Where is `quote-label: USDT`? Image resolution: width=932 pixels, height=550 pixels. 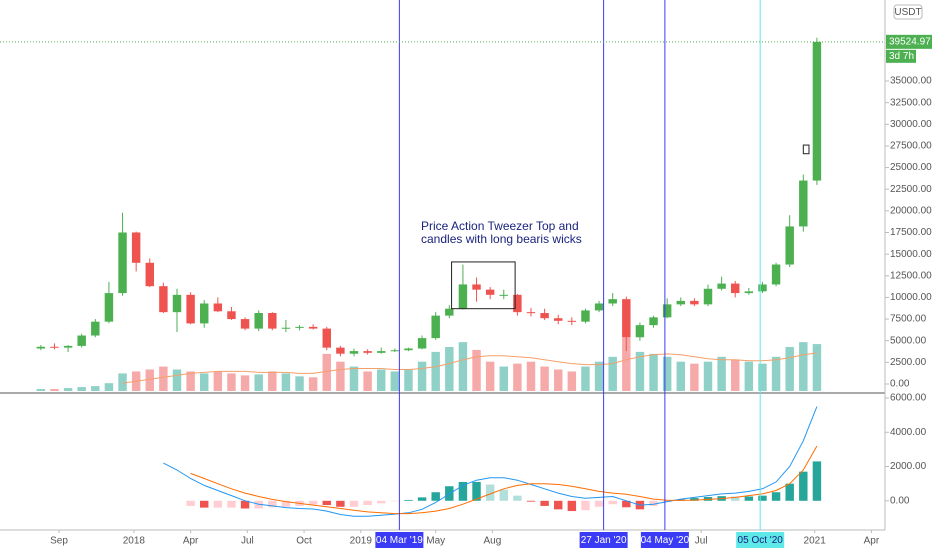 quote-label: USDT is located at coordinates (907, 12).